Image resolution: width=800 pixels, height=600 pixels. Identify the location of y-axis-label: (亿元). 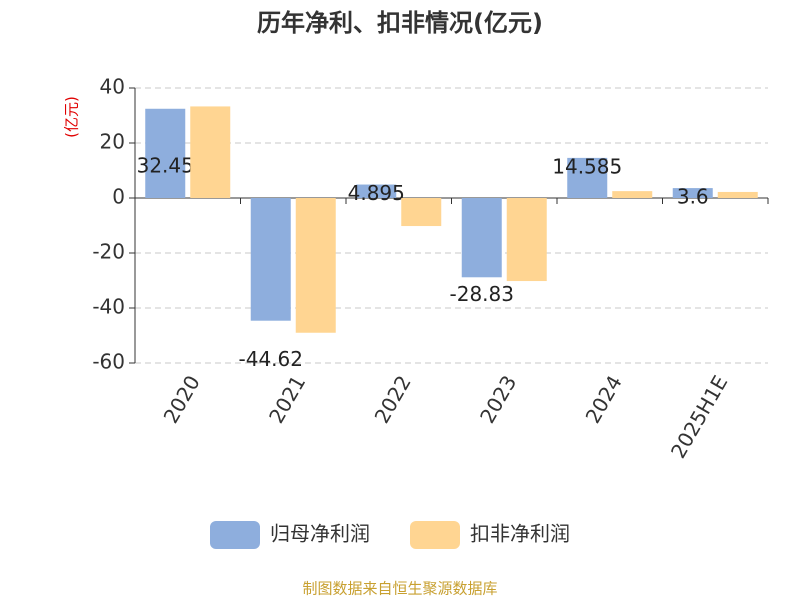
(72, 117).